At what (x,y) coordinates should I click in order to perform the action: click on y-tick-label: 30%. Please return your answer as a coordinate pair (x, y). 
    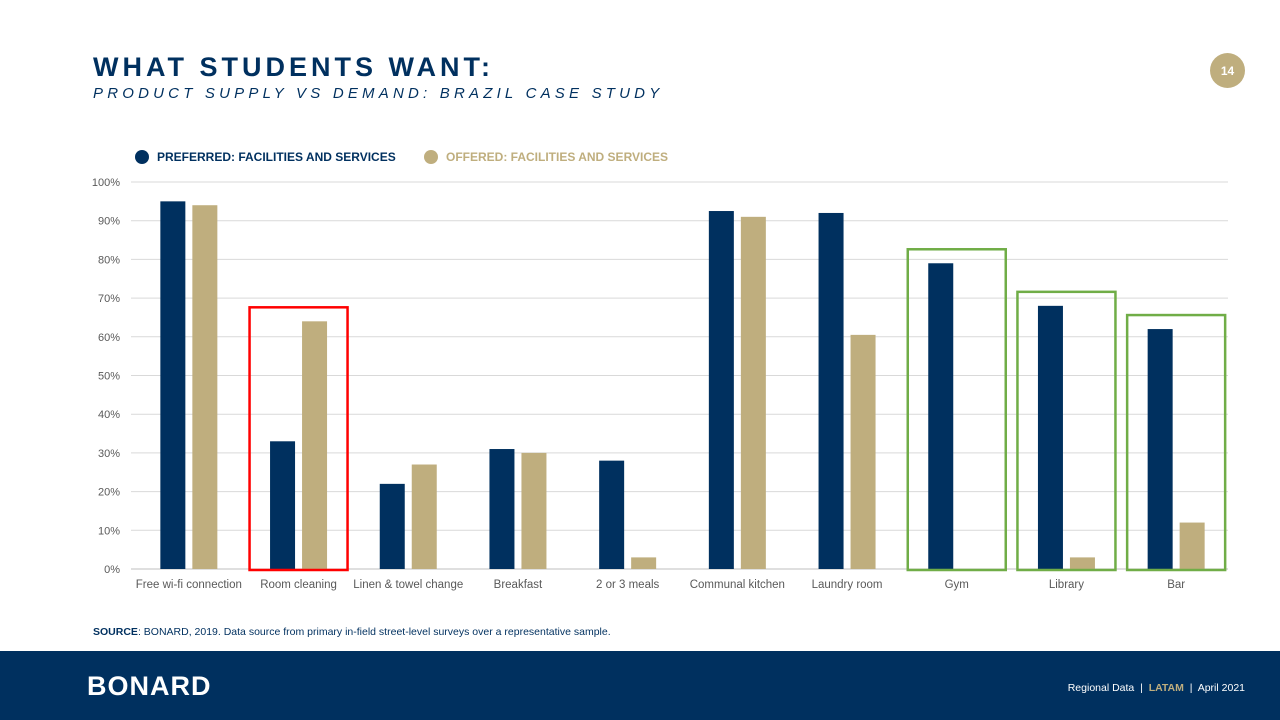
    Looking at the image, I should click on (109, 454).